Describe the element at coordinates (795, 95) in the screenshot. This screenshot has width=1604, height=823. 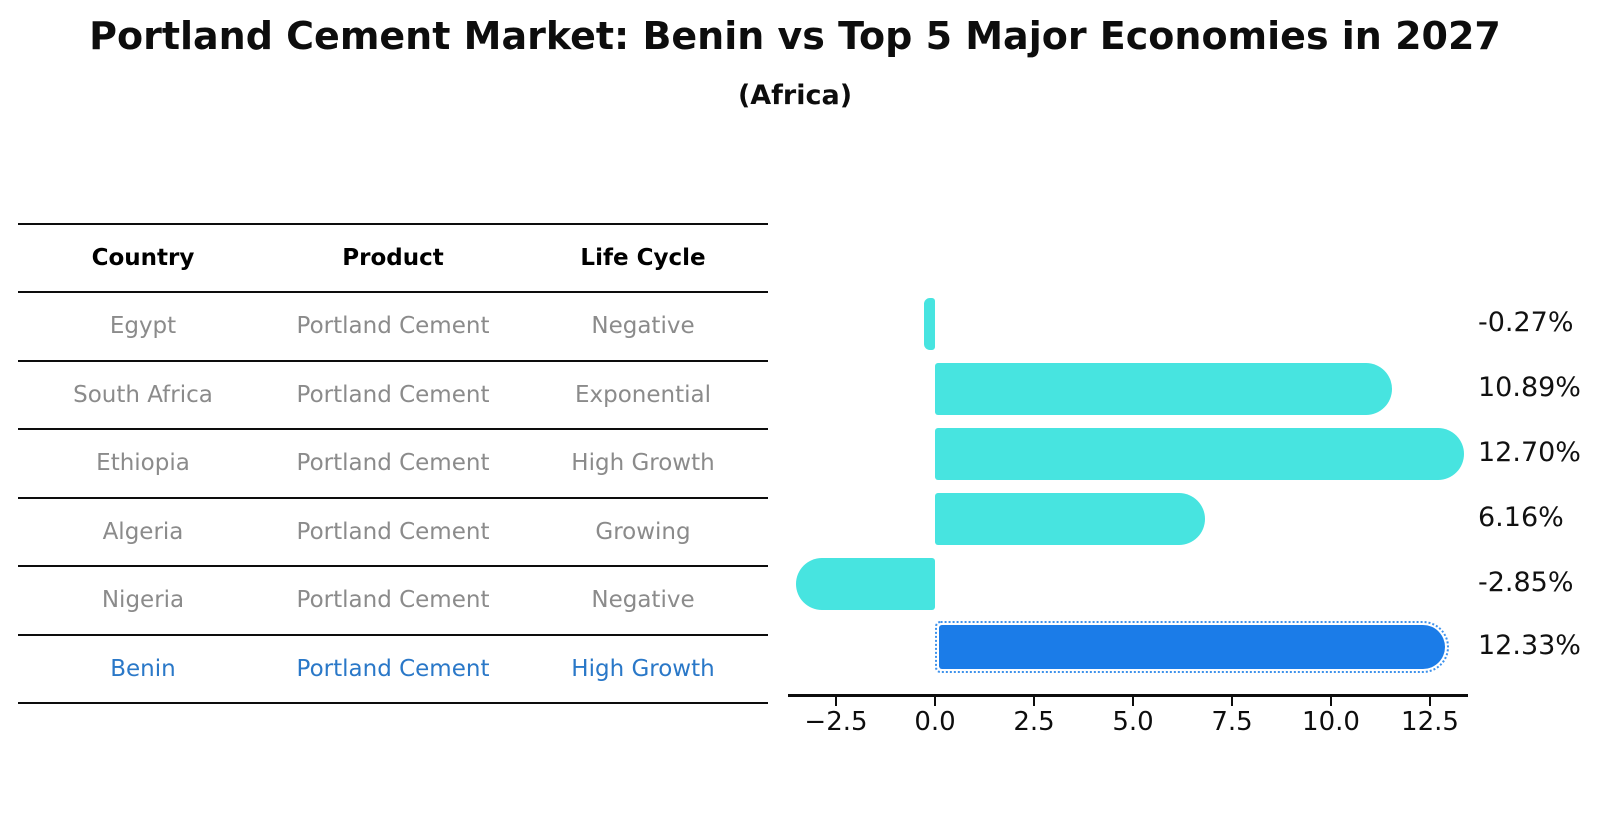
I see `chart-subtitle: (Africa)` at that location.